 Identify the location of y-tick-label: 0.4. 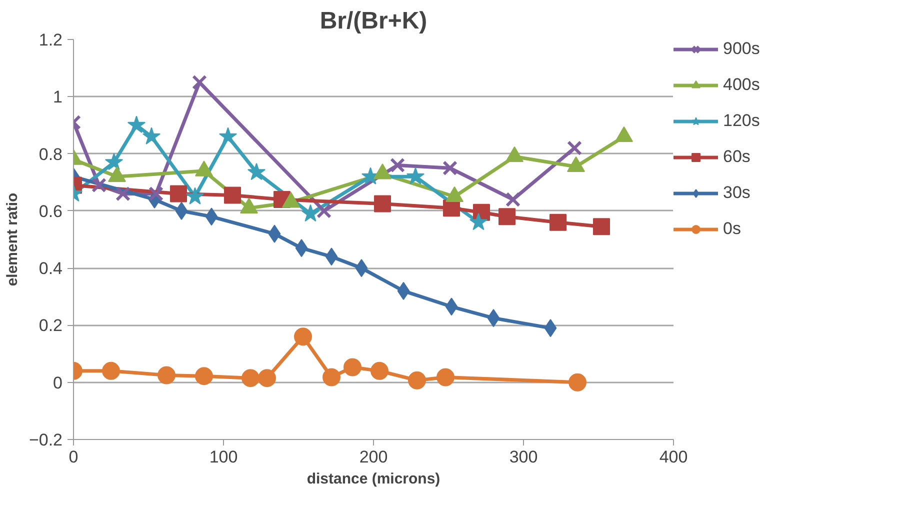
(50, 268).